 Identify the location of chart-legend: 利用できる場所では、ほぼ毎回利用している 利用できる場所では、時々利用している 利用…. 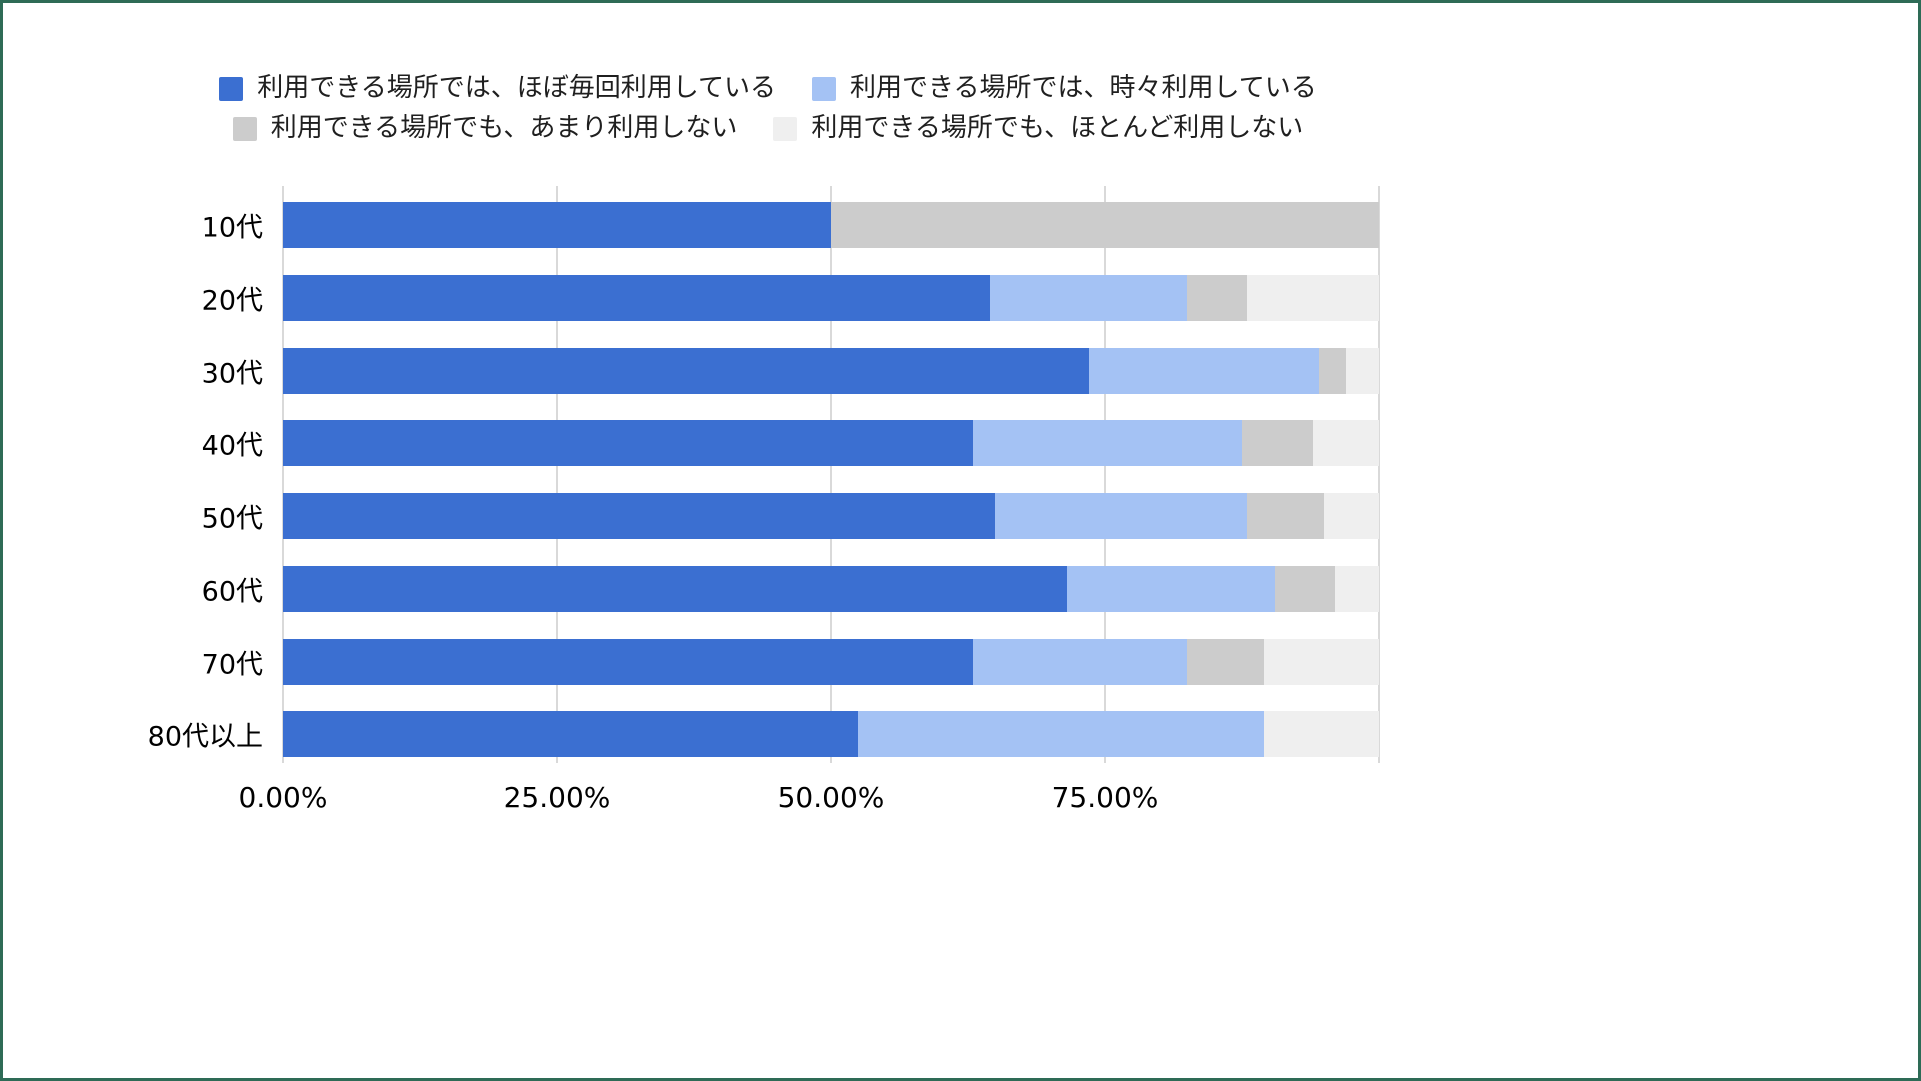
(768, 108).